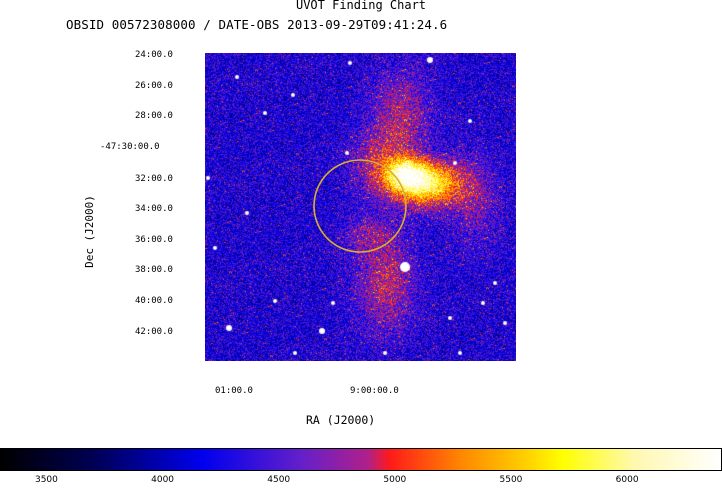 The width and height of the screenshot is (722, 489). Describe the element at coordinates (154, 270) in the screenshot. I see `dec-tick-label: 38:00.0` at that location.